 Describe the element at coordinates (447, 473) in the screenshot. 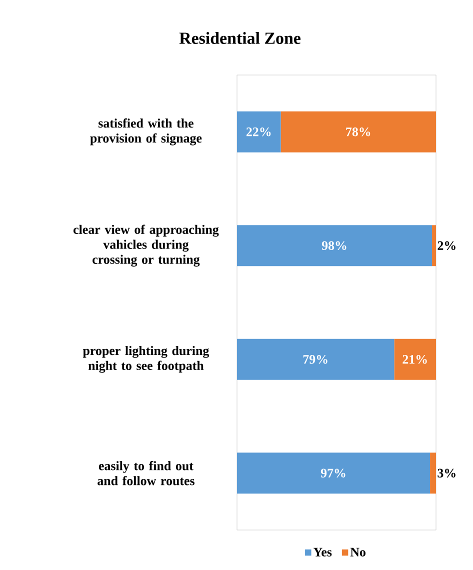

I see `data-label: 3%` at that location.